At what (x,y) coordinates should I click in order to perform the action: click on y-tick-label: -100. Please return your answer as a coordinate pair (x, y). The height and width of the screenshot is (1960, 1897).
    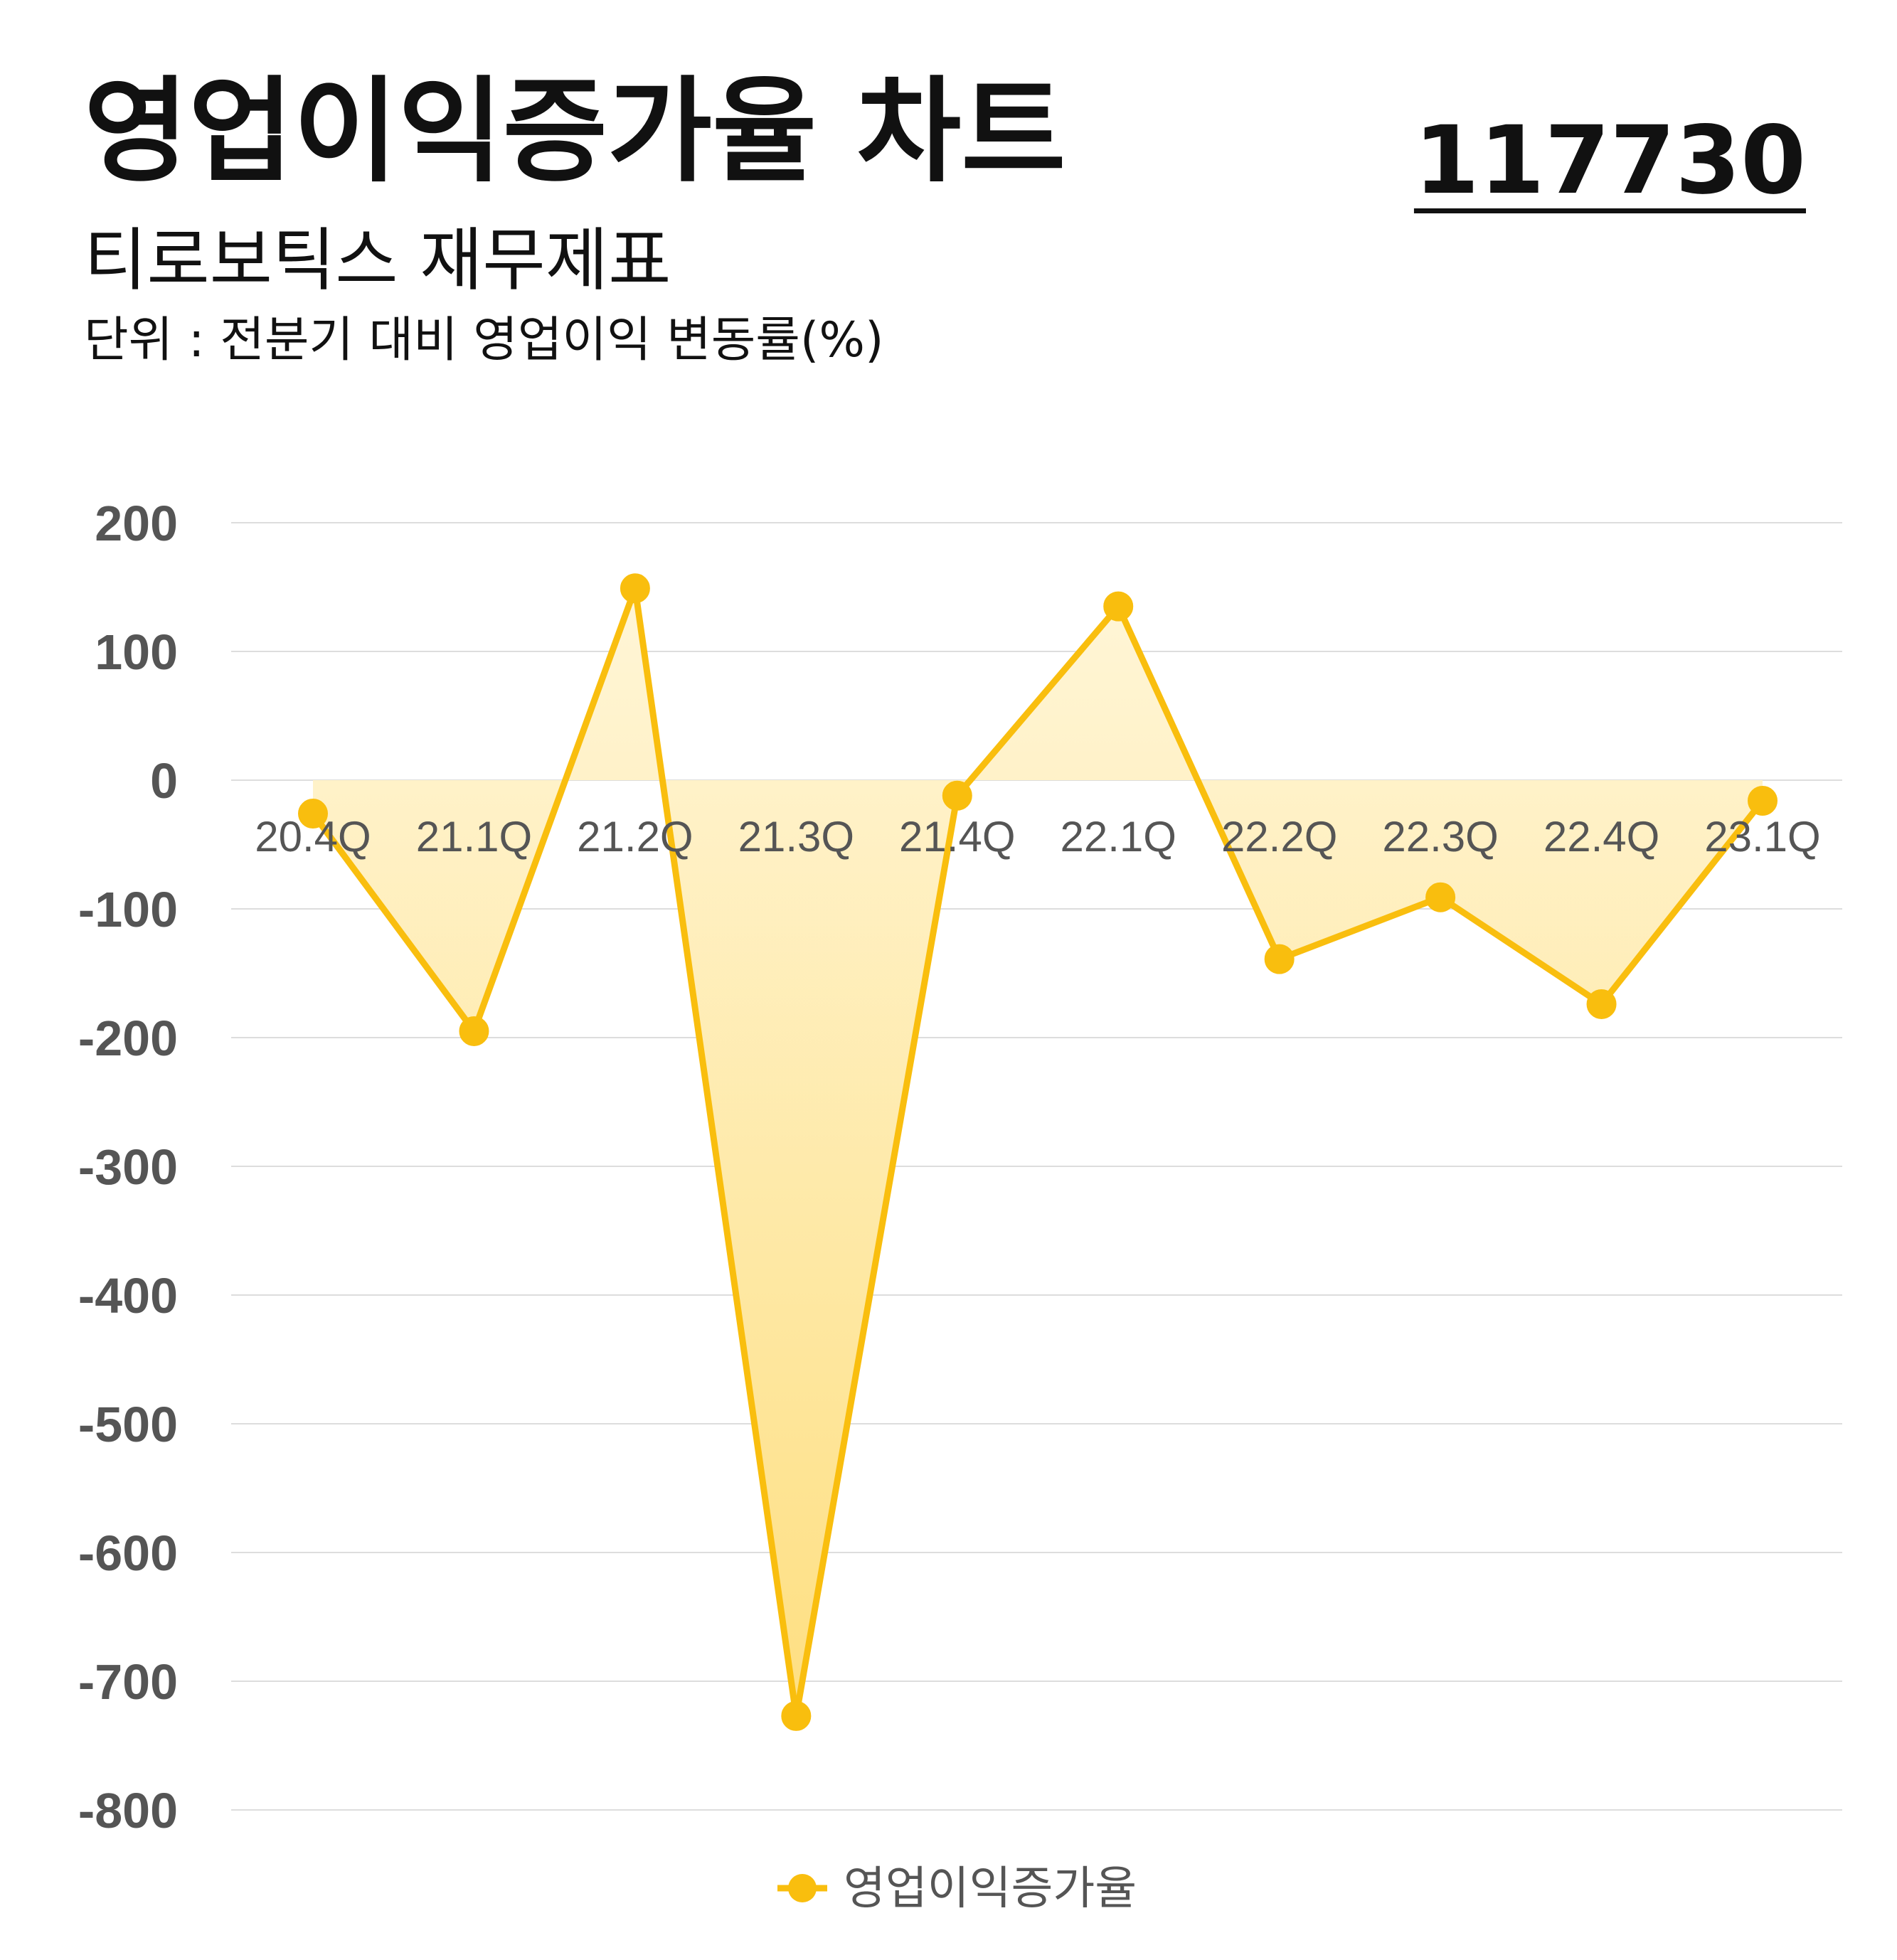
    Looking at the image, I should click on (128, 909).